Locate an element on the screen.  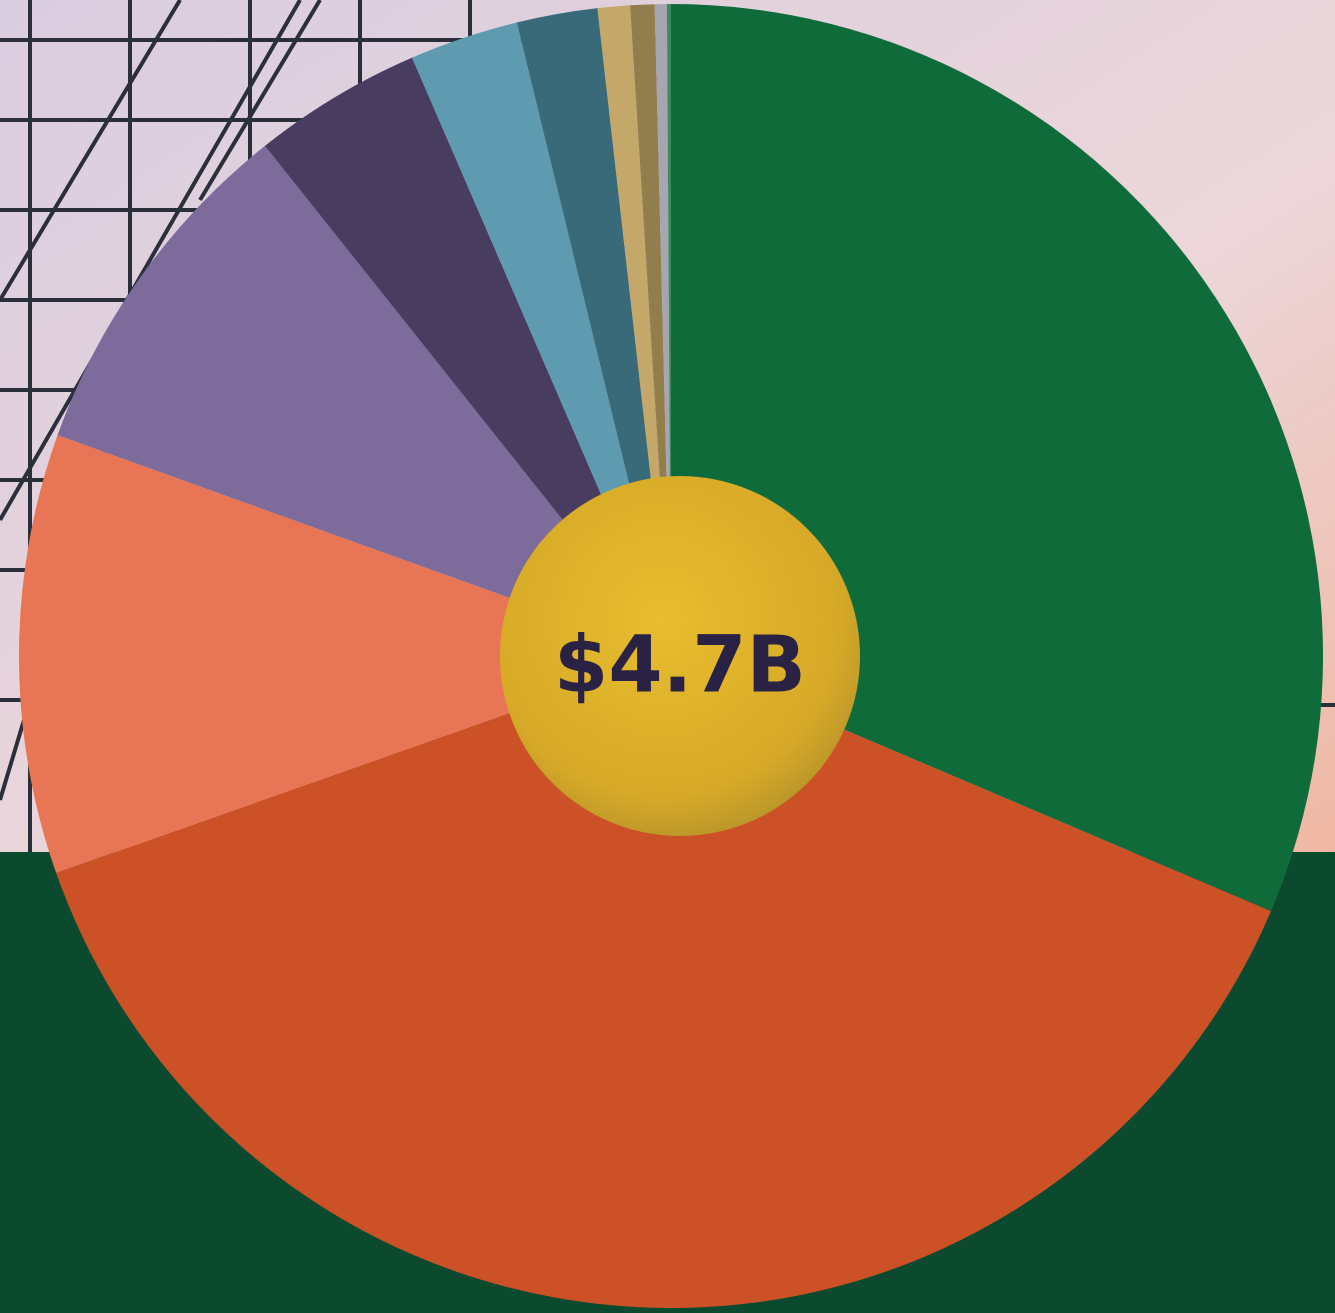
center-label: $4.7B is located at coordinates (680, 665).